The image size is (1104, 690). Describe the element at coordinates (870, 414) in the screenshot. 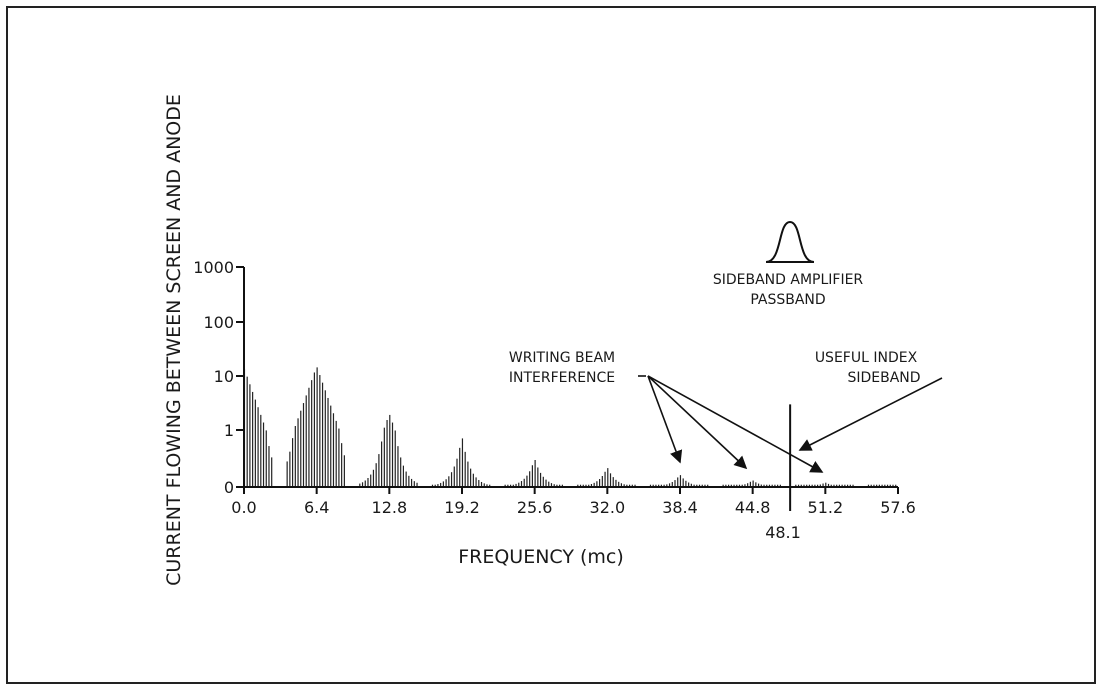

I see `useful-index-arrow` at that location.